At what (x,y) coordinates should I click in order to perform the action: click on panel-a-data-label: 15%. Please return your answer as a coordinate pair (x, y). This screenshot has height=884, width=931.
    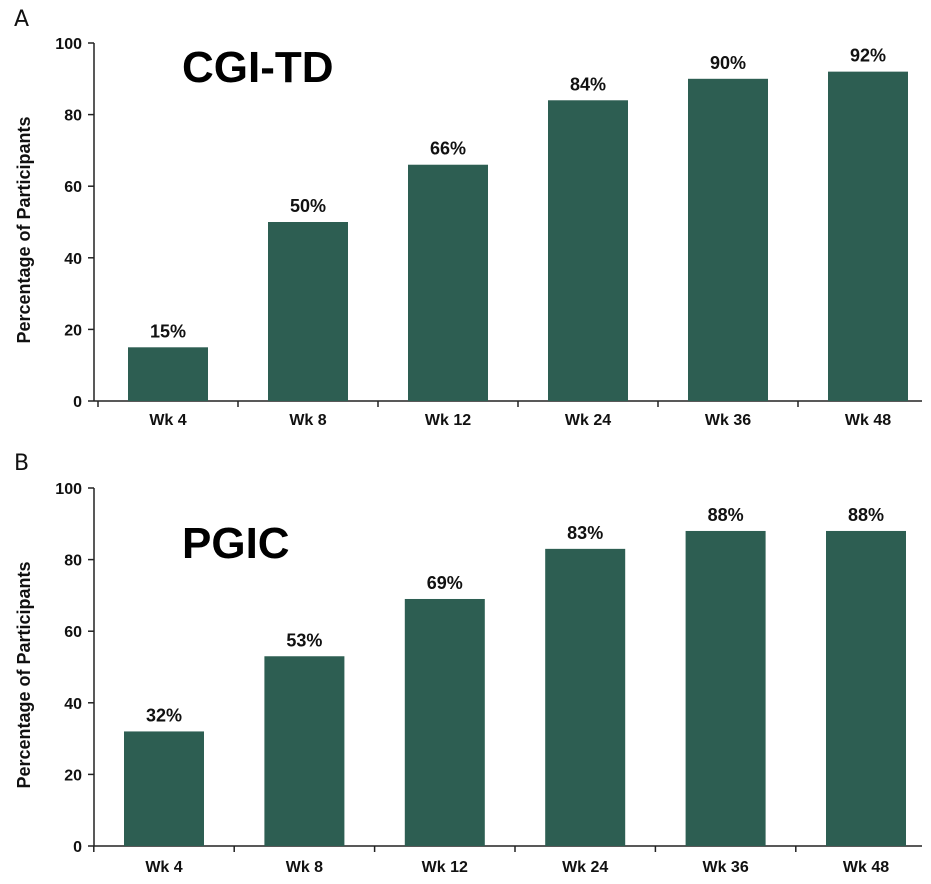
    Looking at the image, I should click on (168, 331).